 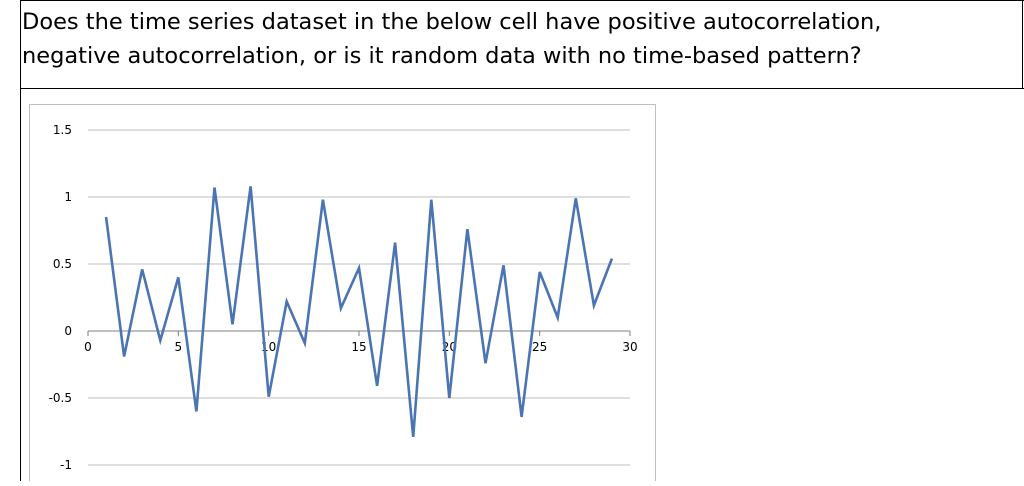 What do you see at coordinates (179, 347) in the screenshot?
I see `x-tick-label: 5` at bounding box center [179, 347].